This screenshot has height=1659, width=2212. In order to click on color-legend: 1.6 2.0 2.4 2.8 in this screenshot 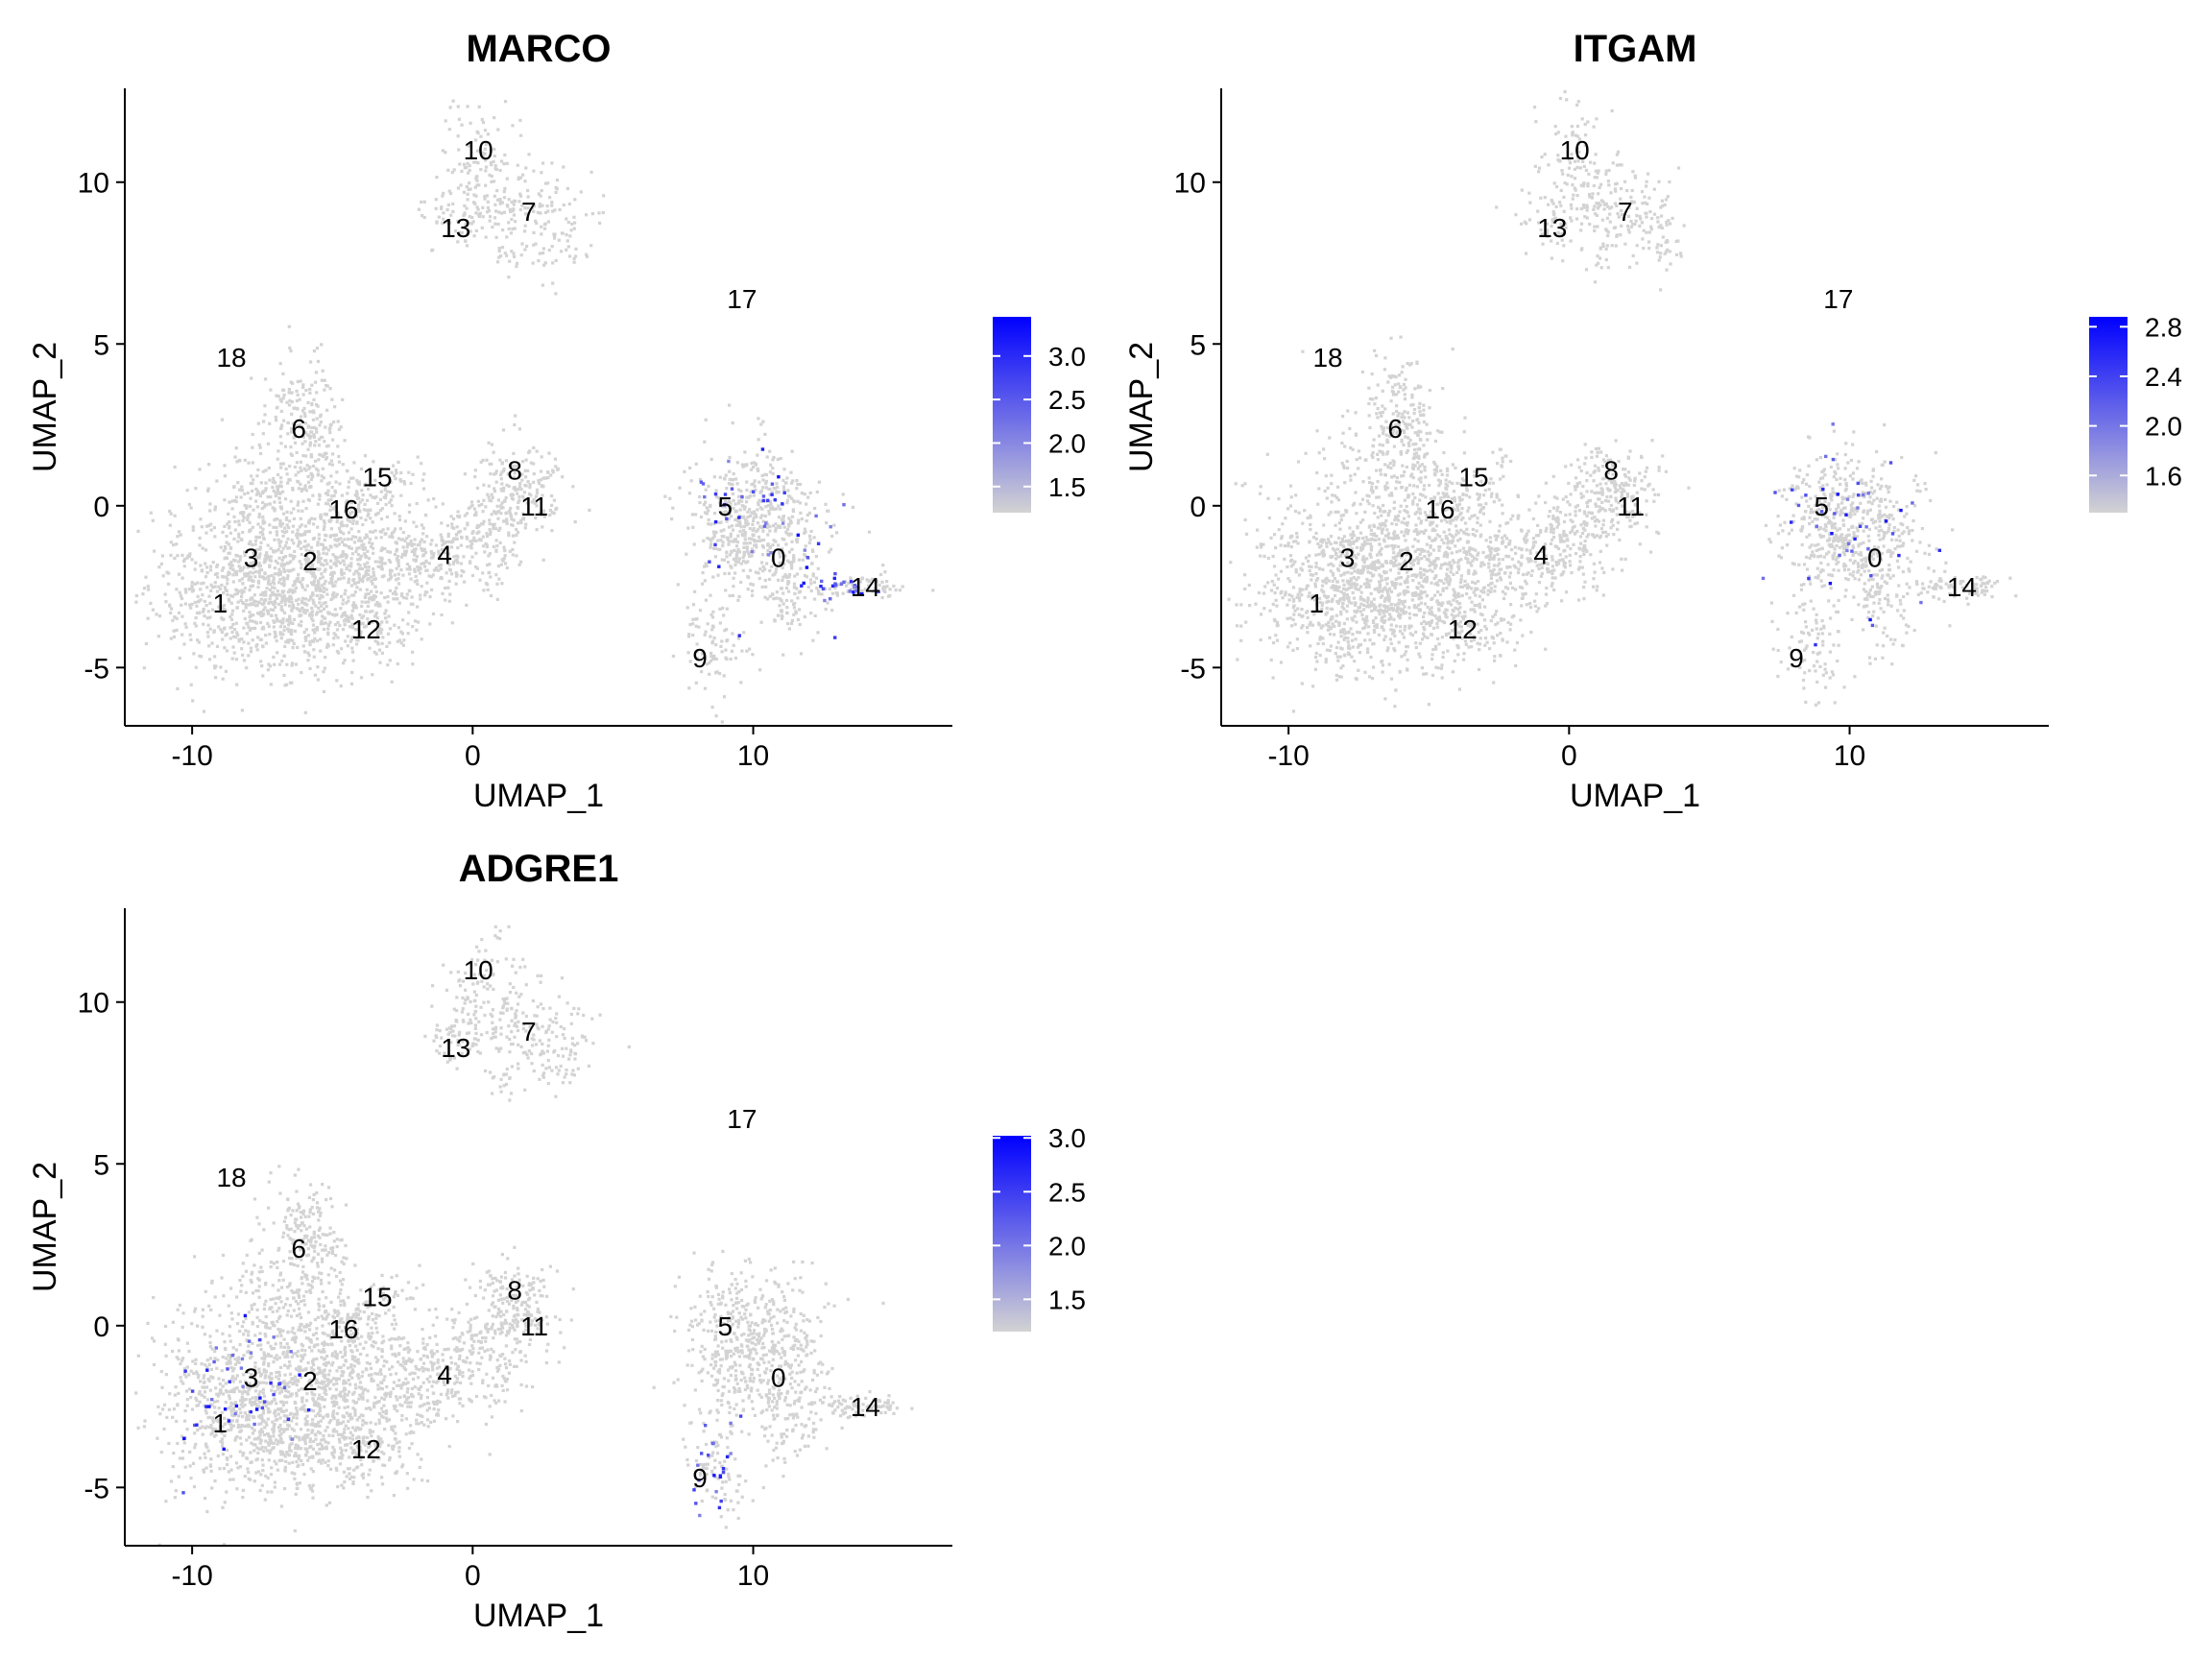, I will do `click(2136, 412)`.